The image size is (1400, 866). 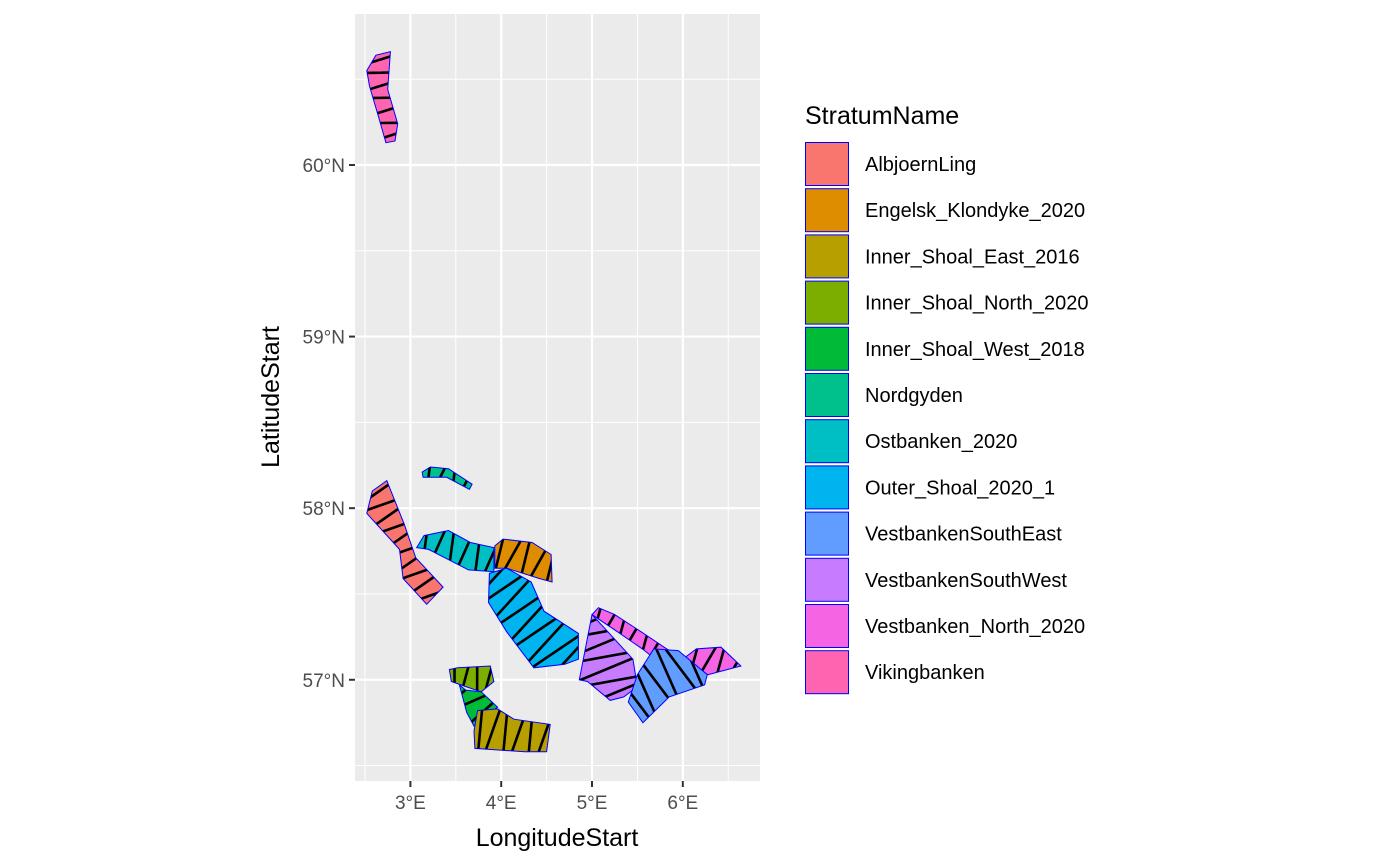 I want to click on legend-item-albjoernling: AlbjoernLing, so click(x=890, y=164).